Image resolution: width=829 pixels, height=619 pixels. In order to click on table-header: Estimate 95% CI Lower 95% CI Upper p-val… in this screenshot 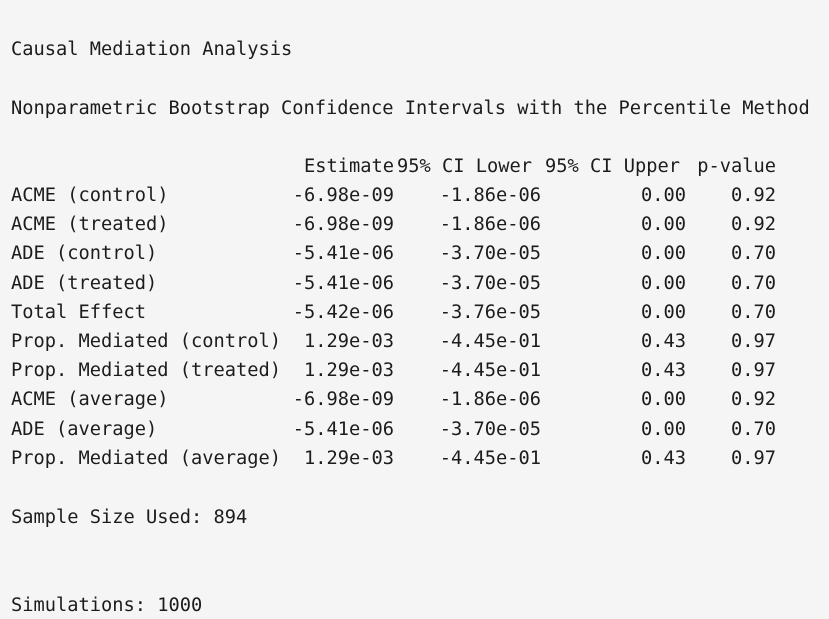, I will do `click(416, 167)`.